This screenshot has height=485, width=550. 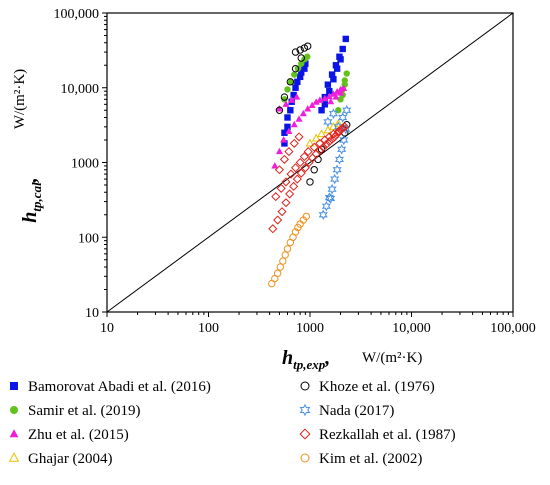 What do you see at coordinates (370, 459) in the screenshot?
I see `legend-label: Kim et al. (2002)` at bounding box center [370, 459].